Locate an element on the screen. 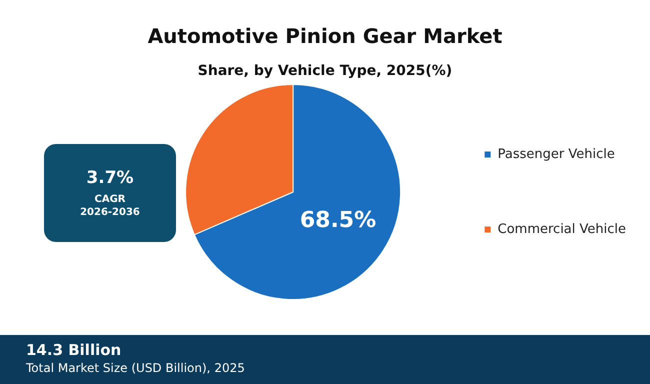 Image resolution: width=650 pixels, height=384 pixels. legend-label: Commercial Vehicle is located at coordinates (562, 229).